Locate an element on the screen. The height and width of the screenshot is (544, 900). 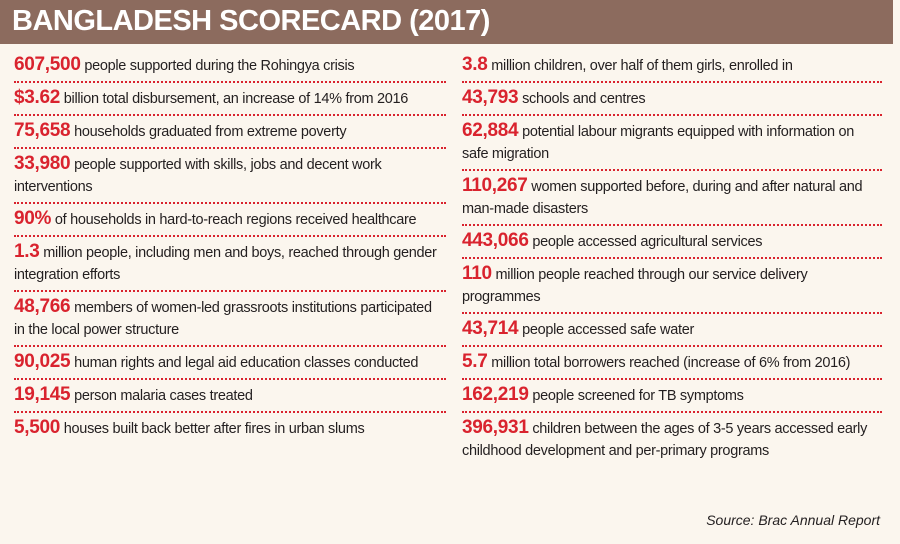
stat-figure: 607,500 is located at coordinates (47, 64).